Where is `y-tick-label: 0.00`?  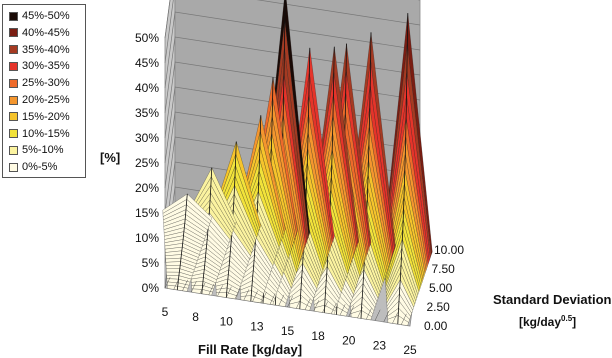
y-tick-label: 0.00 is located at coordinates (436, 326).